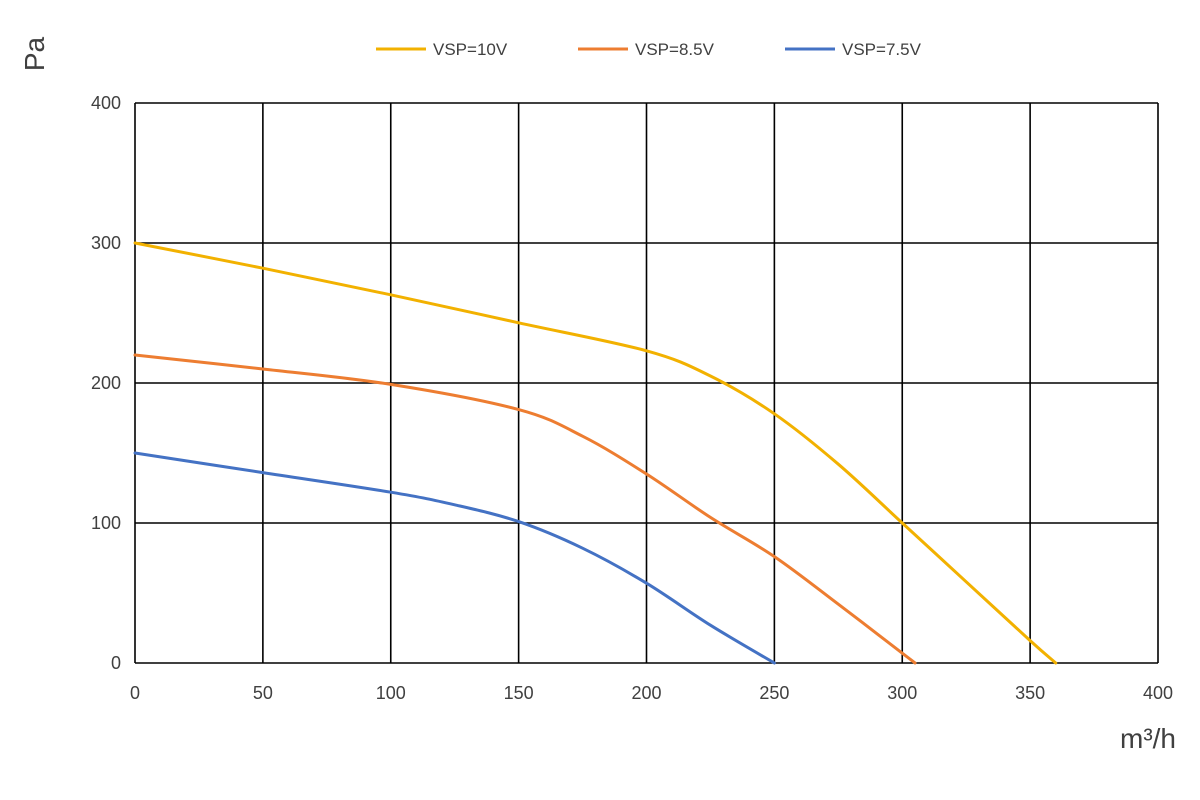 The width and height of the screenshot is (1200, 800). I want to click on legend-item-1: VSP=10V, so click(442, 49).